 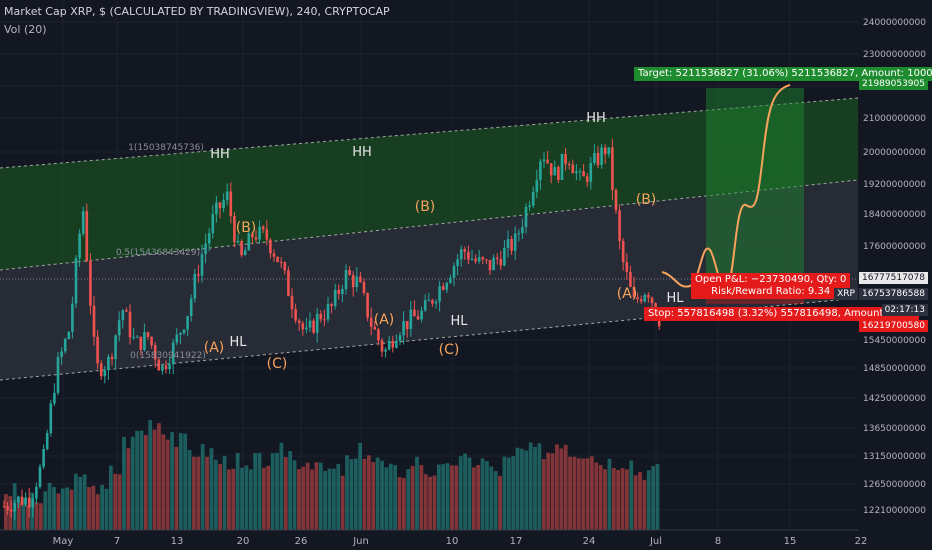 What do you see at coordinates (214, 348) in the screenshot?
I see `wave-count-label: (A)` at bounding box center [214, 348].